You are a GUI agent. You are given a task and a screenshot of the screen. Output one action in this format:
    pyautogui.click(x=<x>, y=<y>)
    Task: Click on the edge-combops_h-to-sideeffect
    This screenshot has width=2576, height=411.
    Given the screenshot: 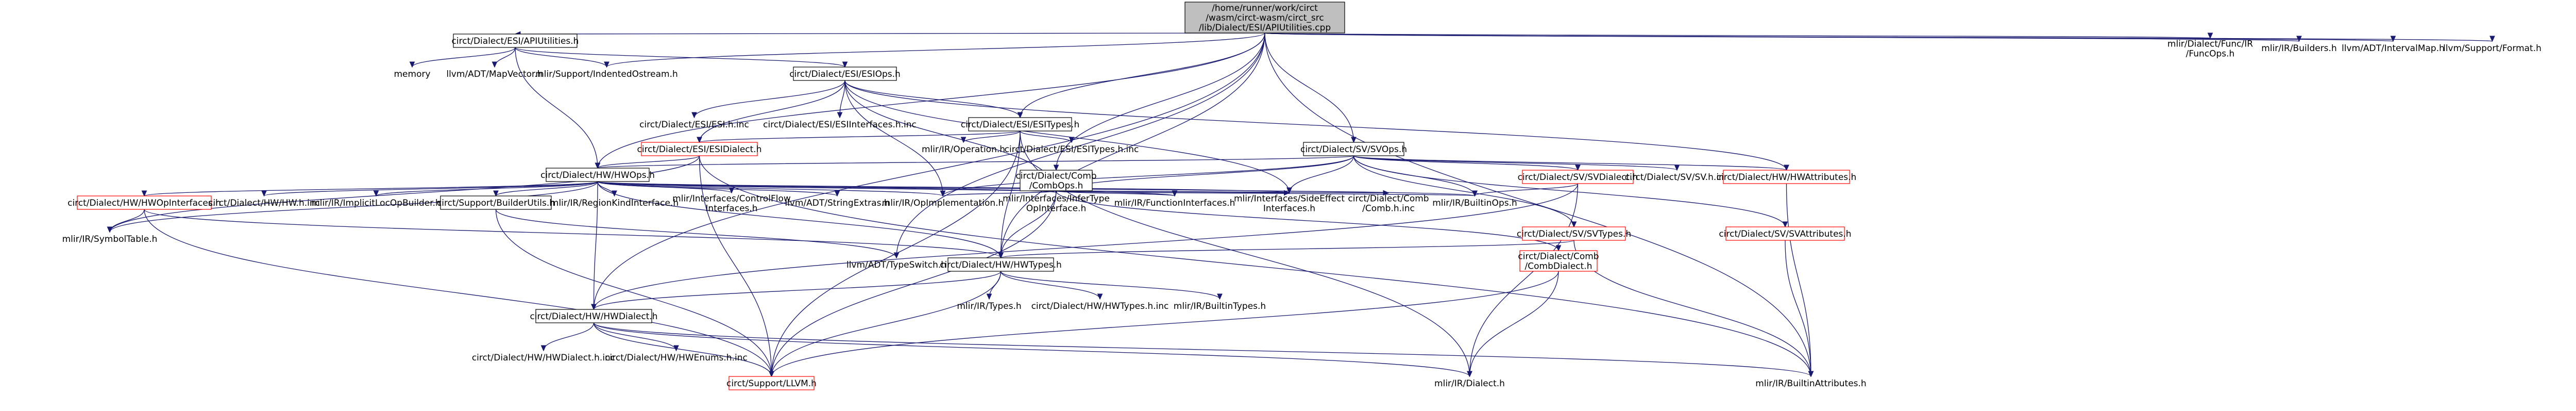 What is the action you would take?
    pyautogui.click(x=1173, y=192)
    